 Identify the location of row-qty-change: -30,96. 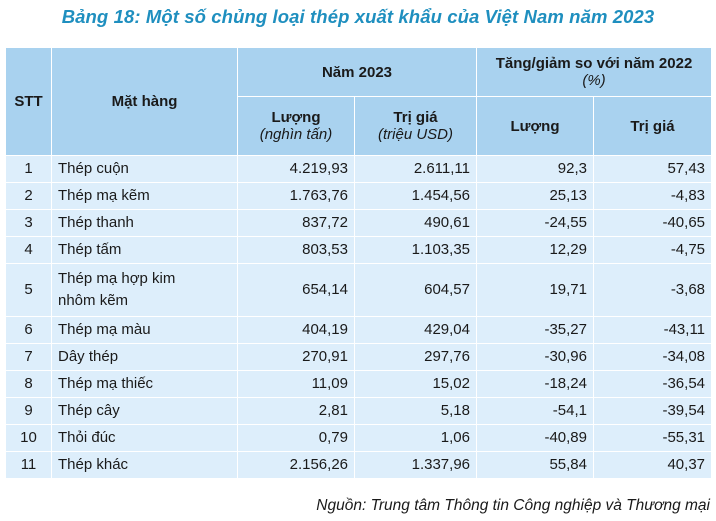
(535, 357).